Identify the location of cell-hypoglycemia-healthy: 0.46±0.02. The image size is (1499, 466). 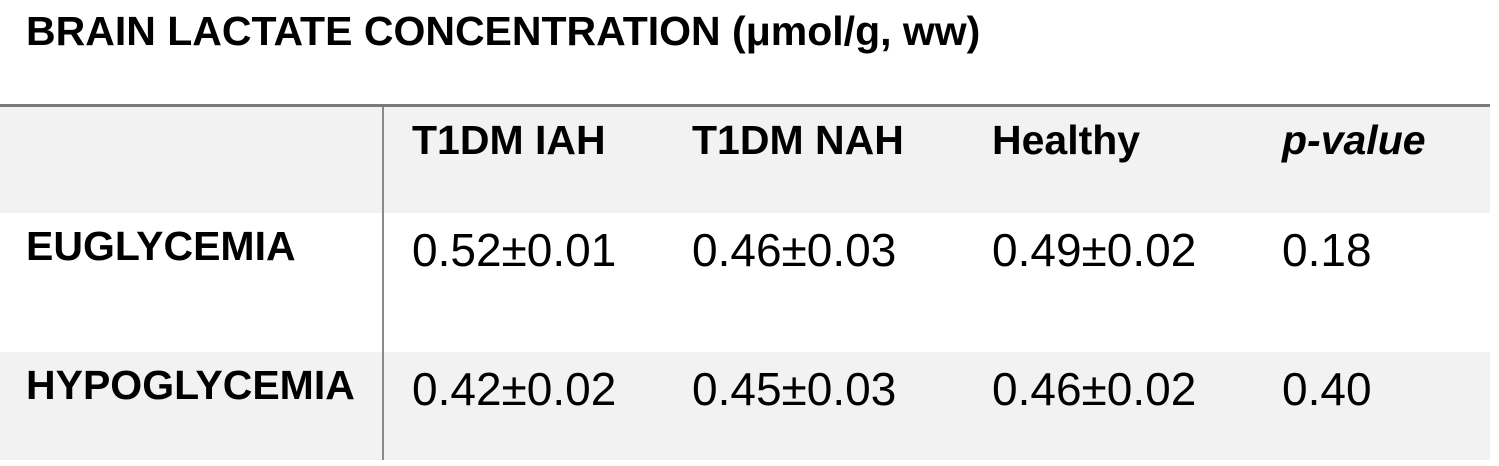
(1094, 389).